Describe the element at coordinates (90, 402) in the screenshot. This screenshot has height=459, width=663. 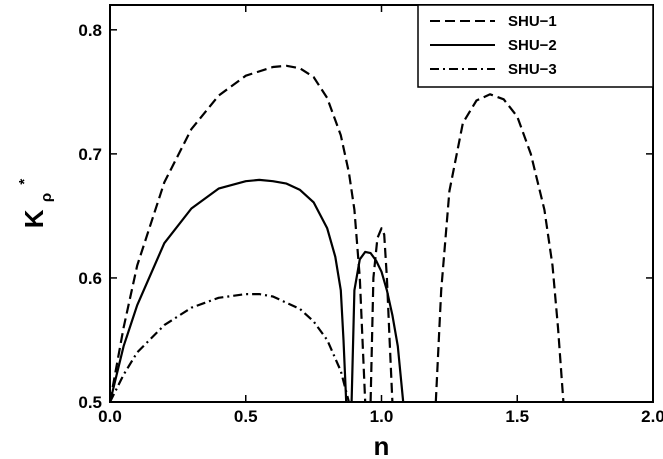
I see `y-tick-label-1: 0.5` at that location.